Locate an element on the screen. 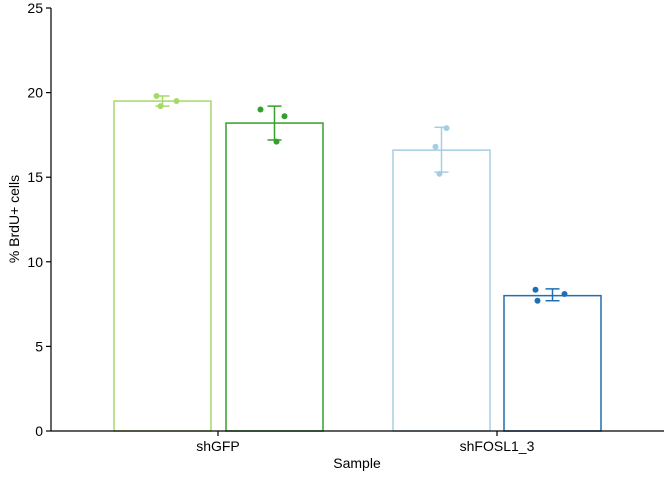  x-ticks: shGFP shFOSL1_3 is located at coordinates (365, 442).